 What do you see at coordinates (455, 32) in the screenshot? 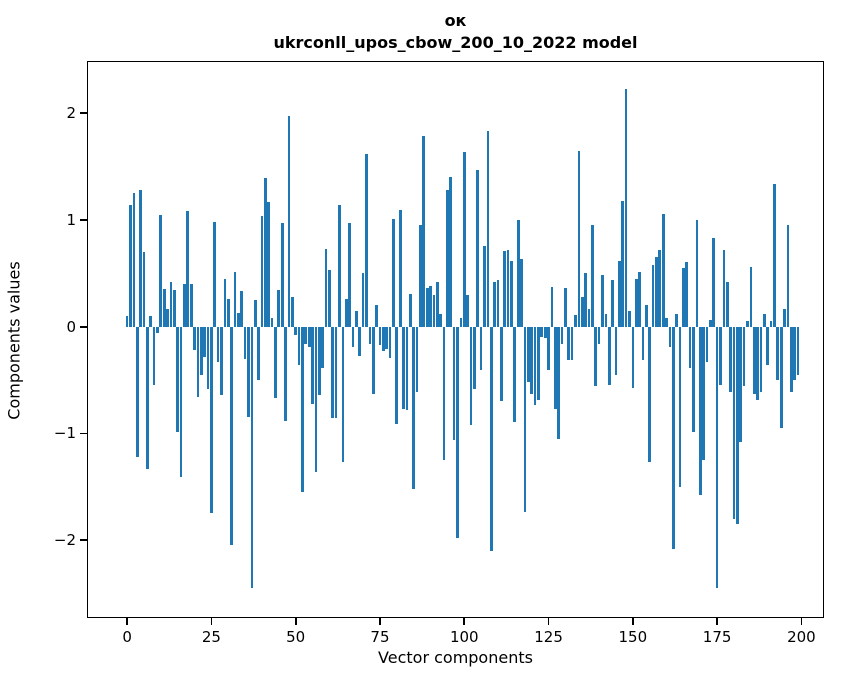
I see `chart-title: ок ukrconll_upos_cbow_200_10_2022 model` at bounding box center [455, 32].